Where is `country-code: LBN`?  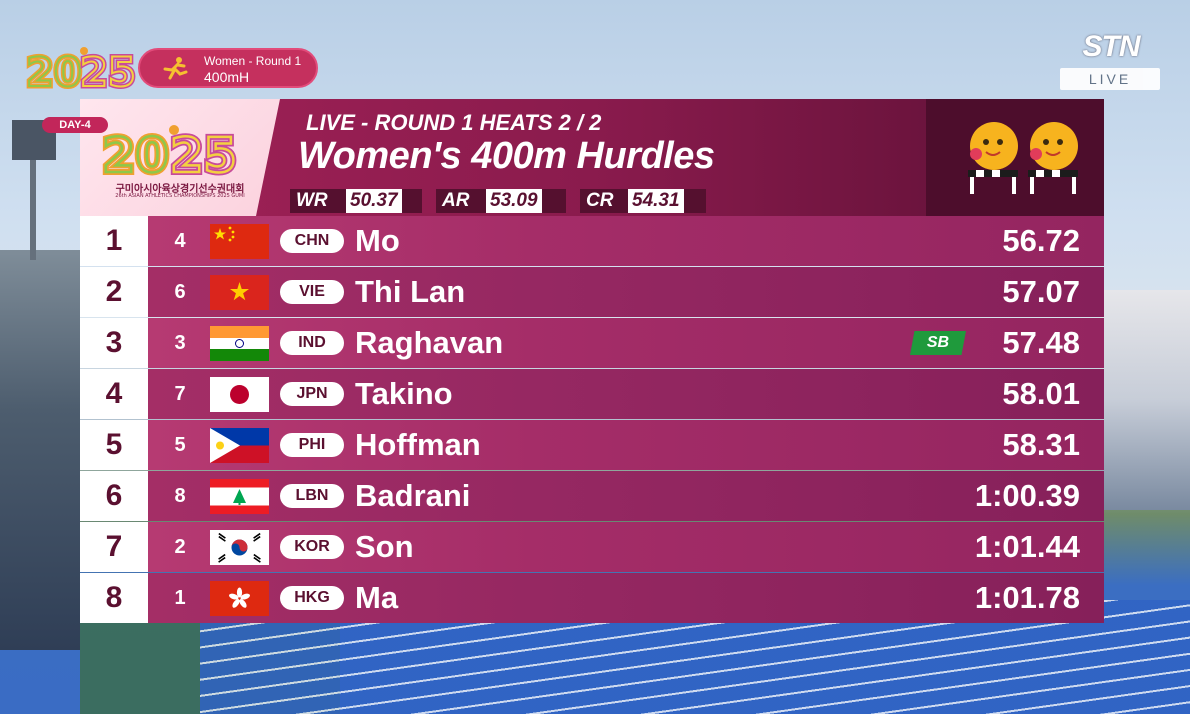 country-code: LBN is located at coordinates (312, 496).